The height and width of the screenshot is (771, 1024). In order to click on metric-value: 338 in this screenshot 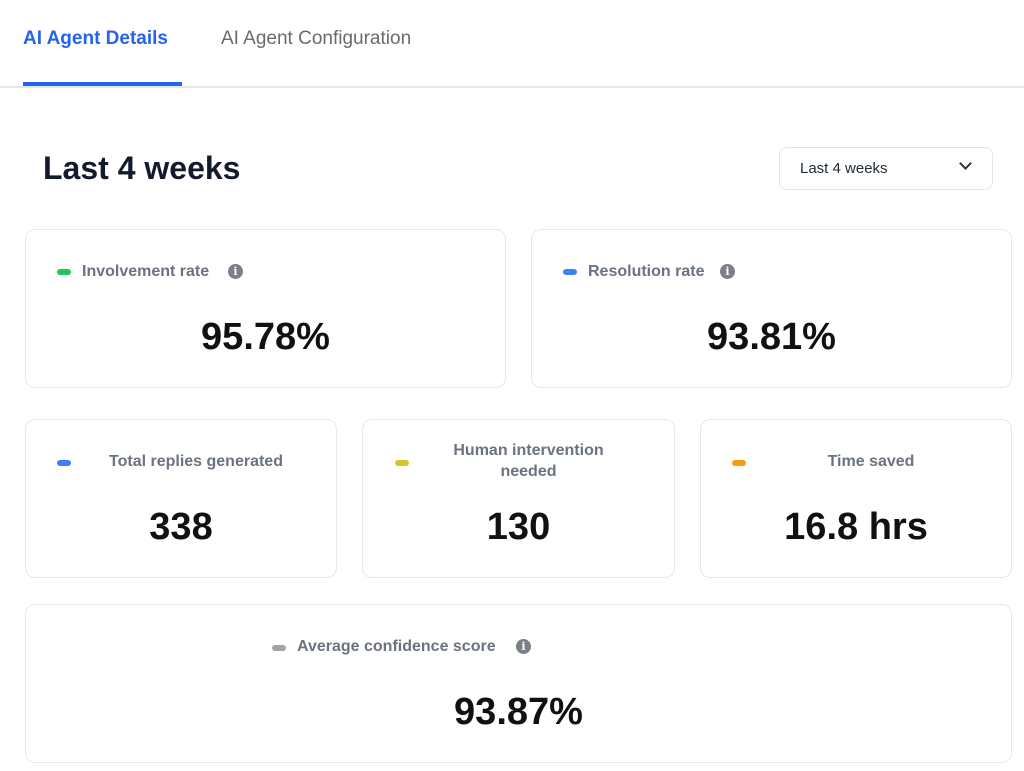, I will do `click(181, 527)`.